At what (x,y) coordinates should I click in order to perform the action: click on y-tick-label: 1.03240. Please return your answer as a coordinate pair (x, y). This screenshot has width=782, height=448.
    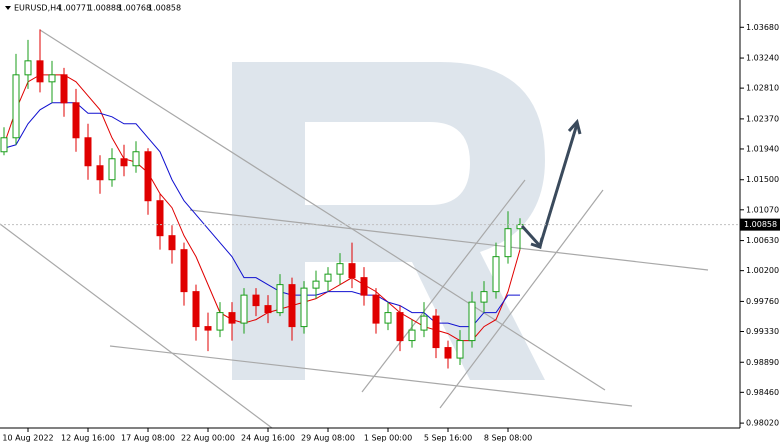
    Looking at the image, I should click on (762, 58).